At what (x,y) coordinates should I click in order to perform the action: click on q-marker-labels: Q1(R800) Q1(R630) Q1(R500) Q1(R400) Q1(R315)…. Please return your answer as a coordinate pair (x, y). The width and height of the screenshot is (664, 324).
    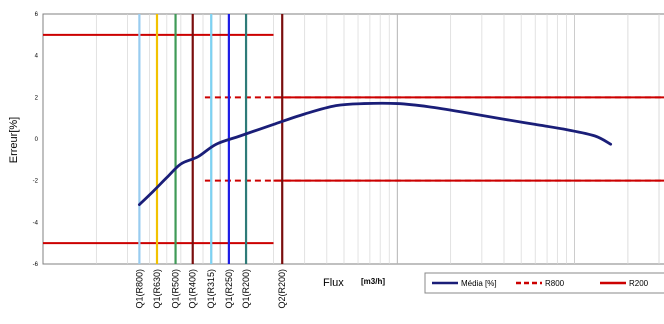
    Looking at the image, I should click on (210, 289).